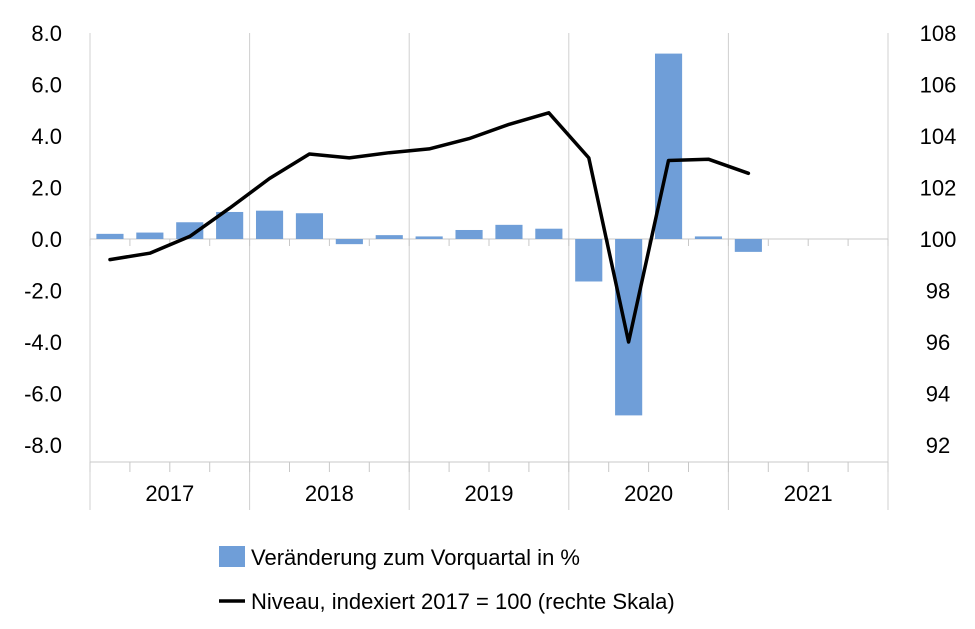  Describe the element at coordinates (938, 188) in the screenshot. I see `right-axis-tick-label: 102` at that location.